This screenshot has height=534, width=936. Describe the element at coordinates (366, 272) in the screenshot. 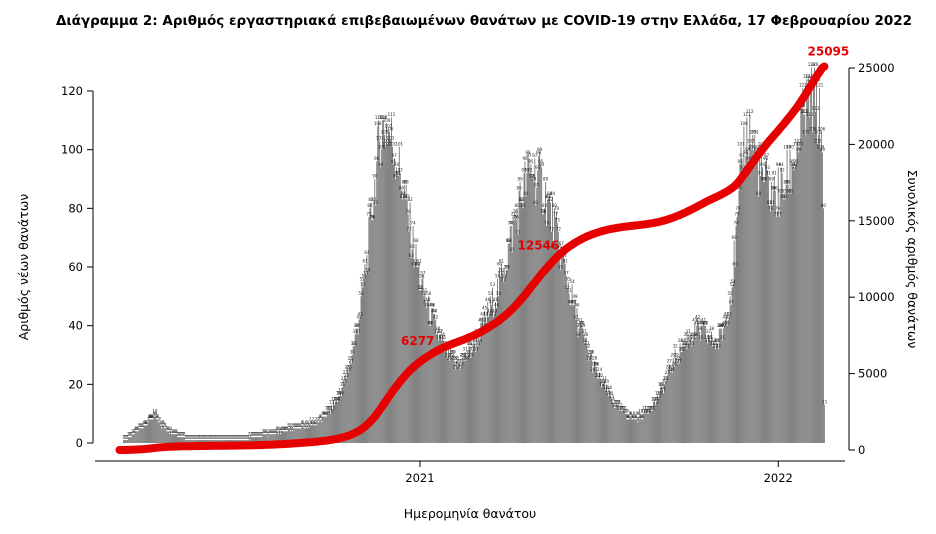

I see `svg-text: 57` at that location.